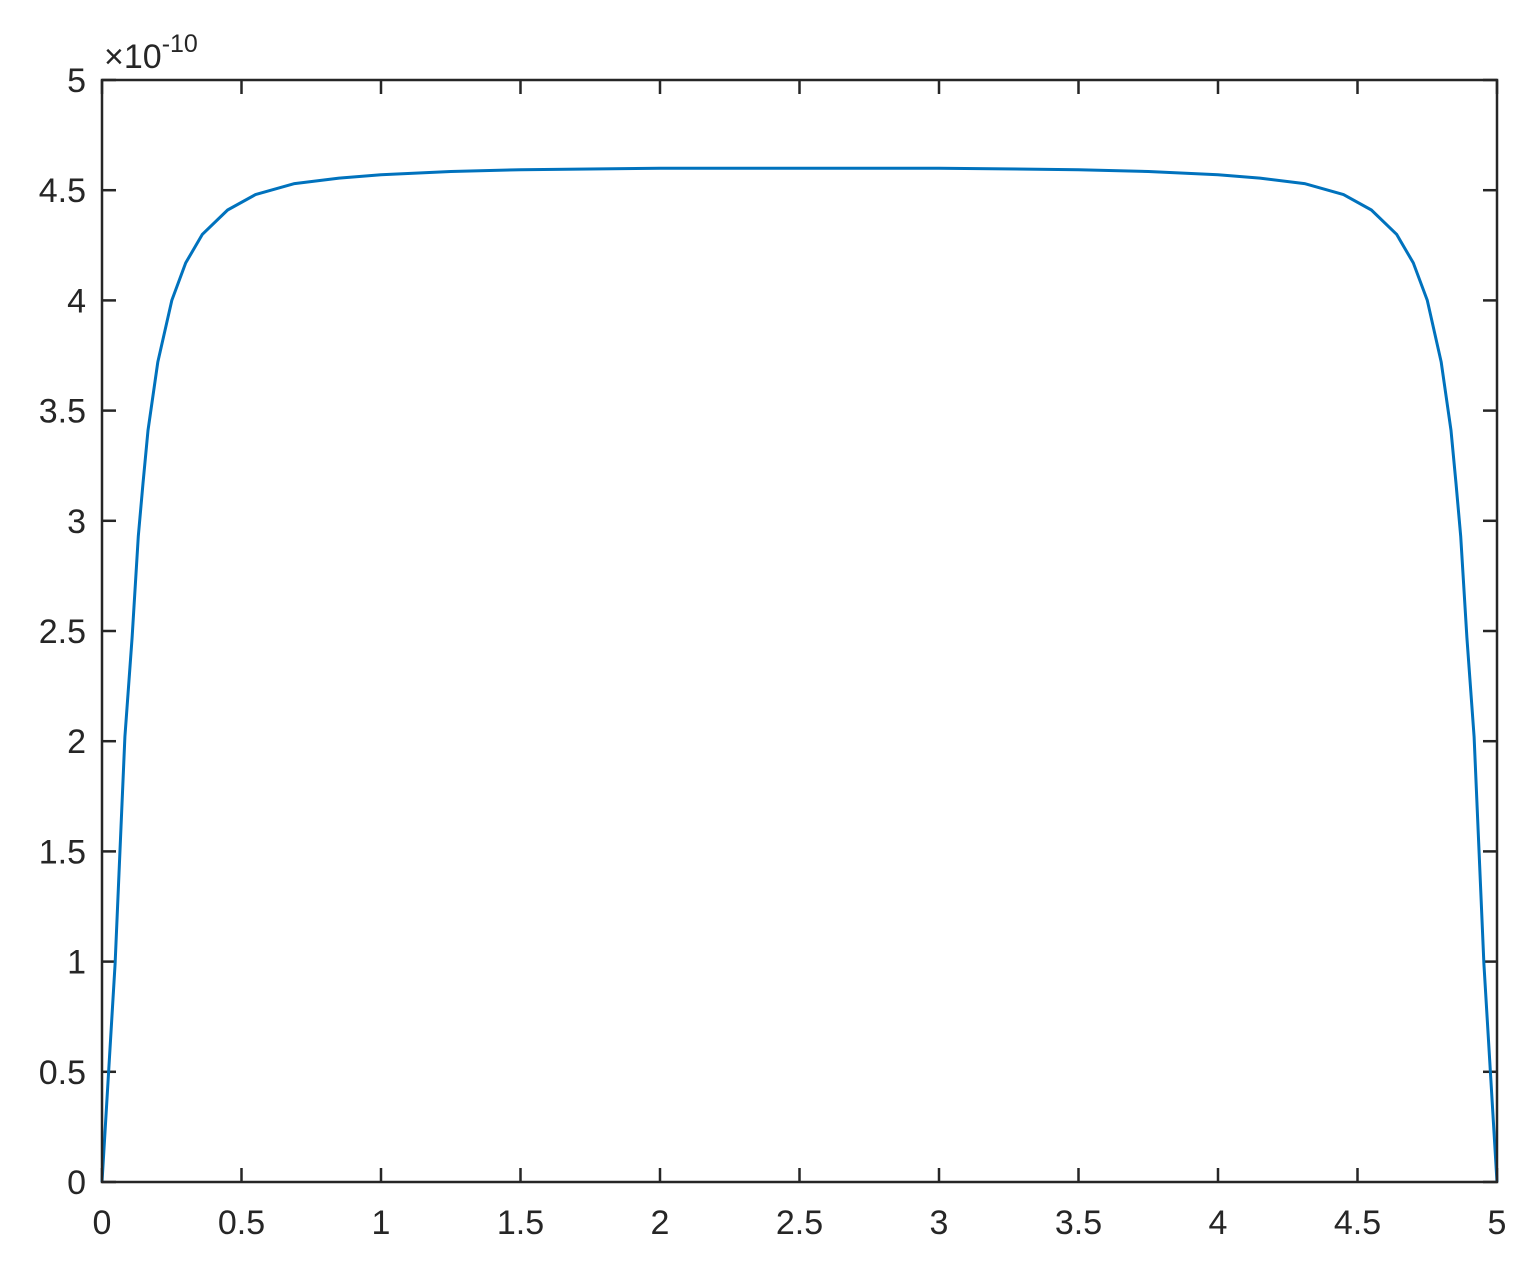 The image size is (1535, 1275). I want to click on y-tick-label: 4, so click(76, 301).